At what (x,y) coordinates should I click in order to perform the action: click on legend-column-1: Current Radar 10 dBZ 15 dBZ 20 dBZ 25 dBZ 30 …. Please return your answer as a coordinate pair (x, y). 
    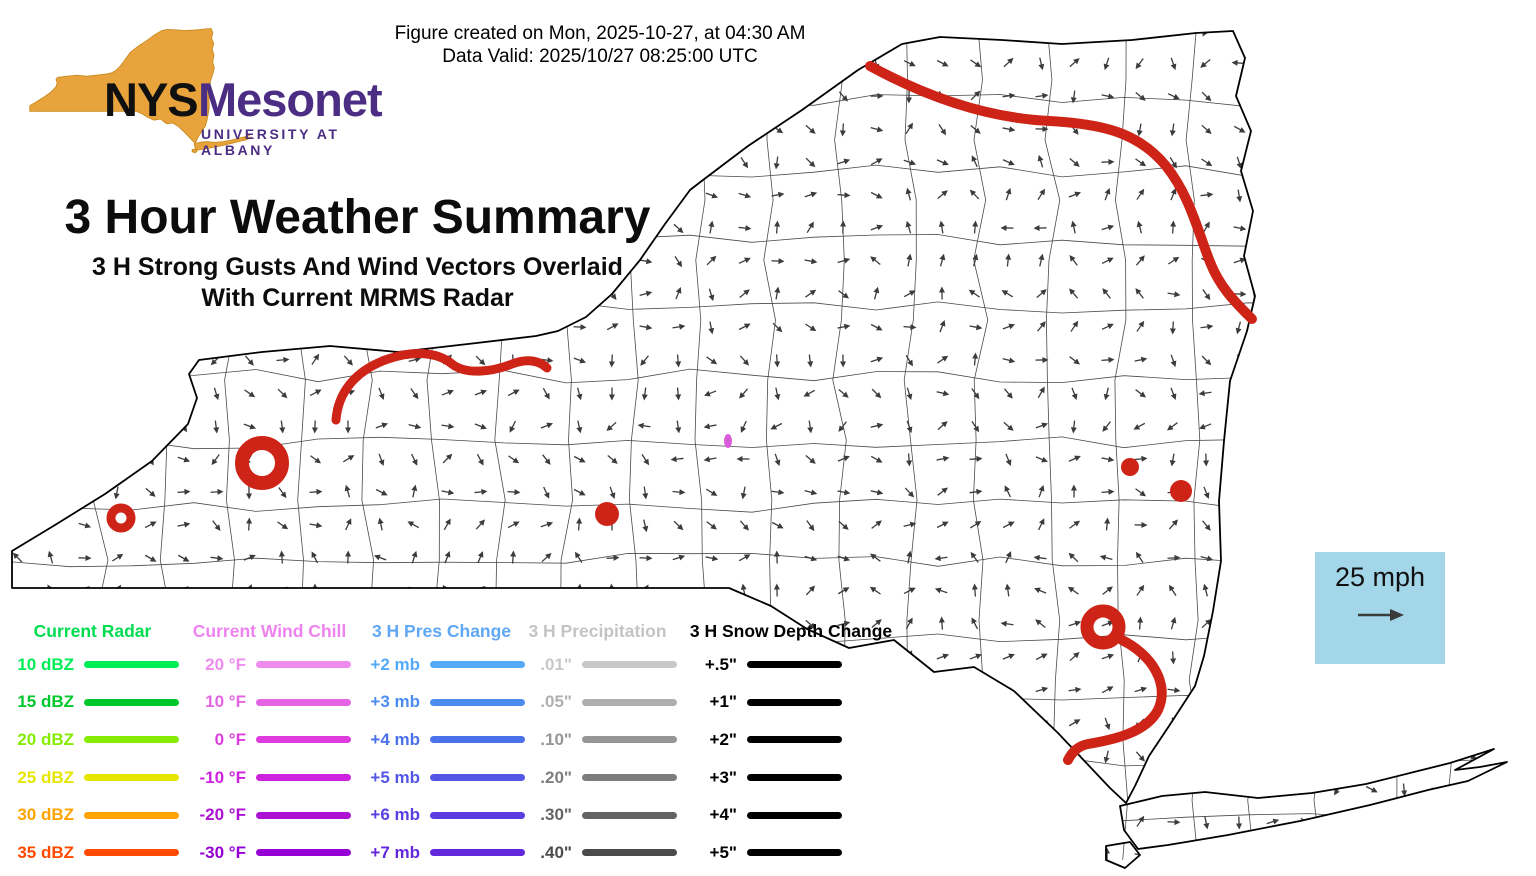
    Looking at the image, I should click on (92, 744).